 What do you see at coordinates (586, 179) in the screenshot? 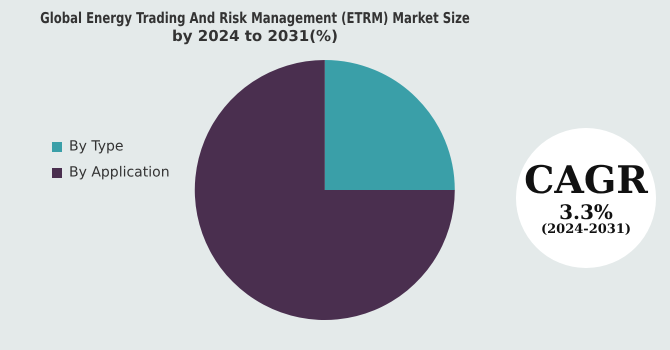
I see `text: CAGR` at bounding box center [586, 179].